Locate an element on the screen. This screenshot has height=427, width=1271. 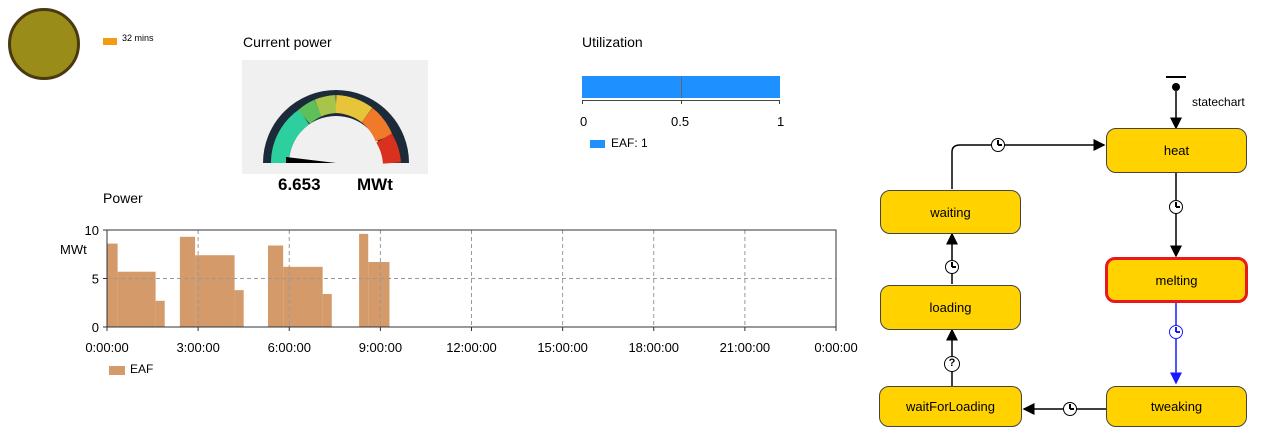
state-loading: loading is located at coordinates (950, 307).